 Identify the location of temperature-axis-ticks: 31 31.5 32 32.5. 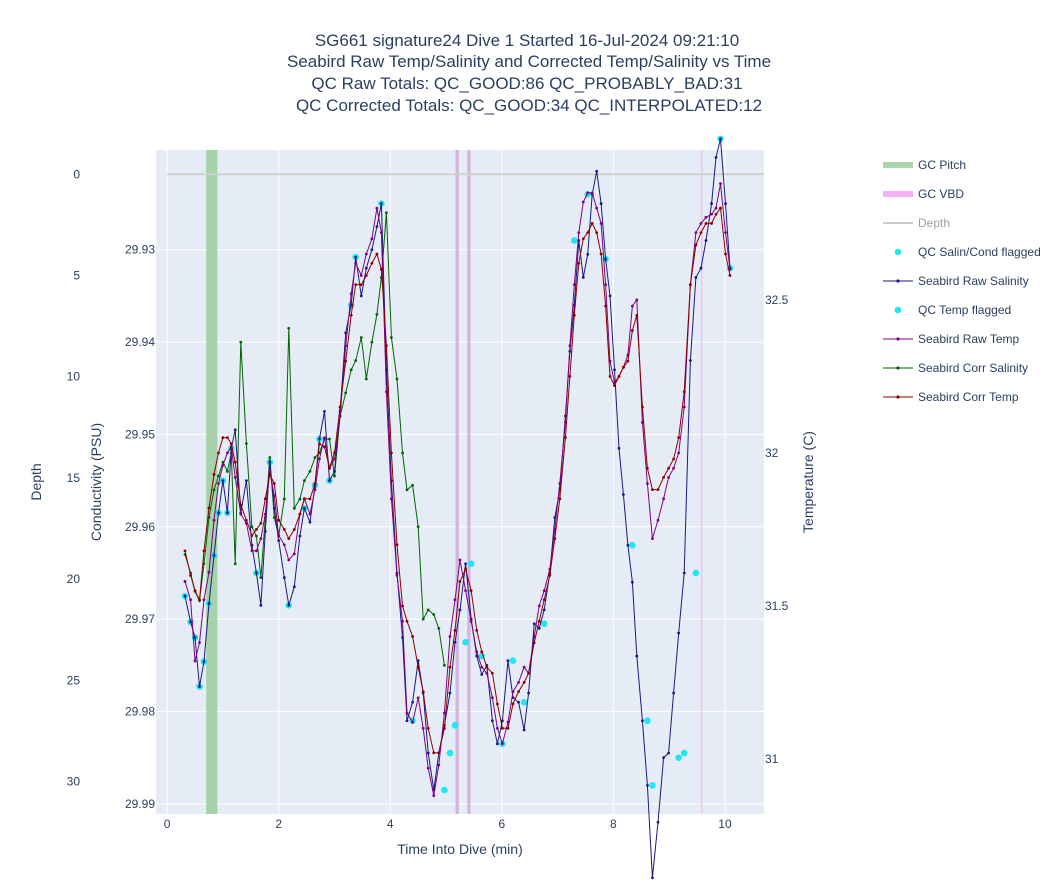
(777, 529).